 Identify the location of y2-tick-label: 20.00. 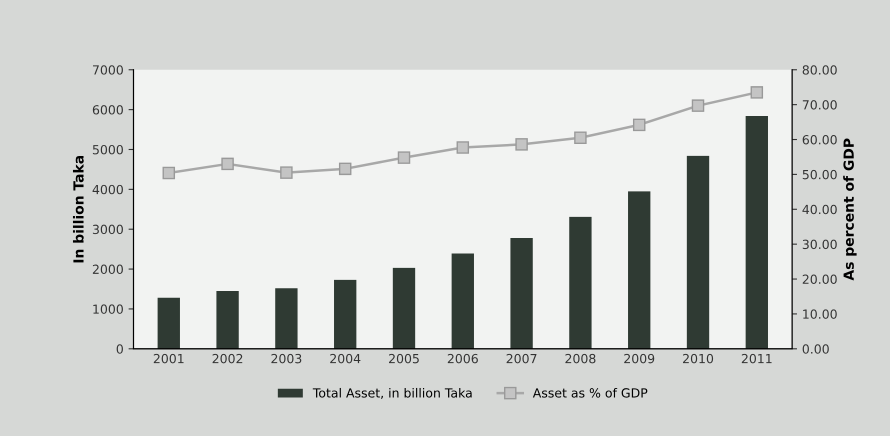
(819, 279).